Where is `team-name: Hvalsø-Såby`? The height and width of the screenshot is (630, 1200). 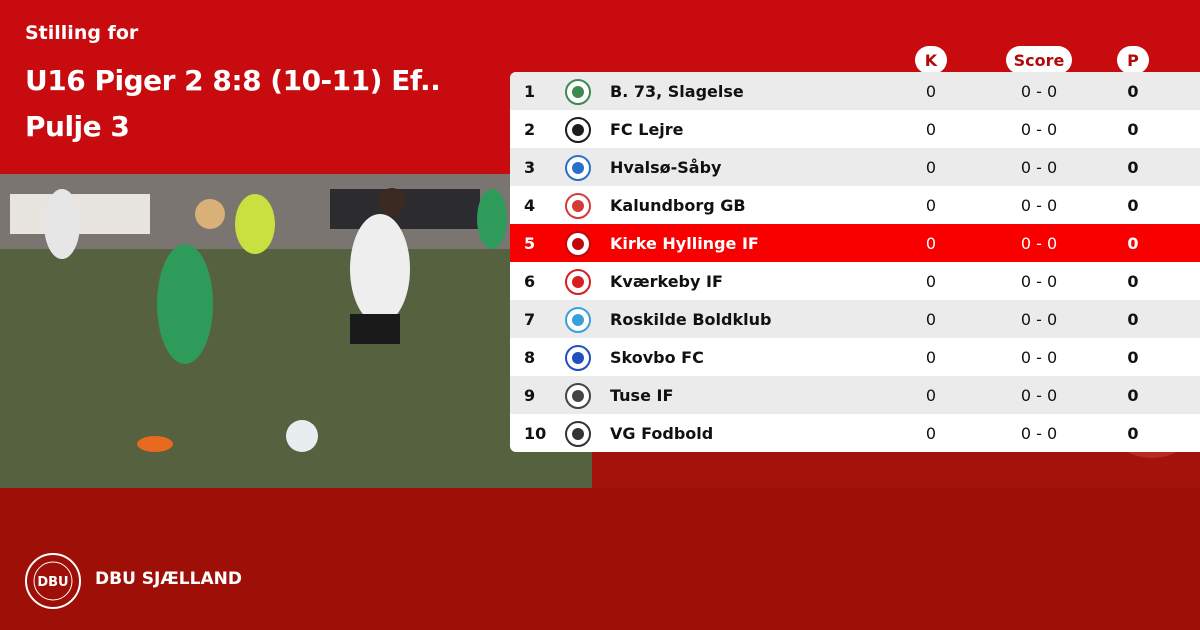
team-name: Hvalsø-Såby is located at coordinates (666, 167).